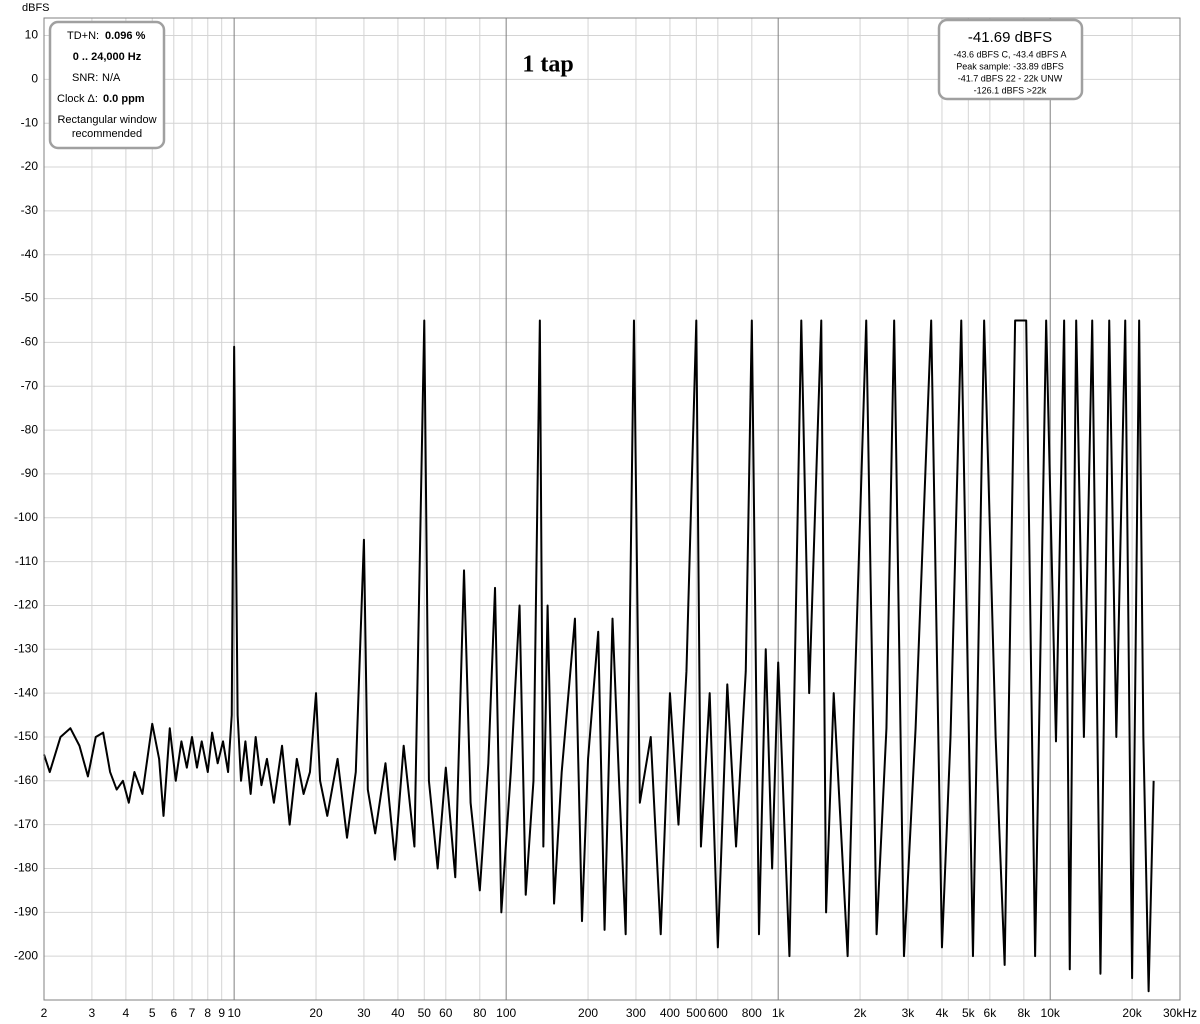  Describe the element at coordinates (207, 1013) in the screenshot. I see `x-tick-label: 8` at that location.